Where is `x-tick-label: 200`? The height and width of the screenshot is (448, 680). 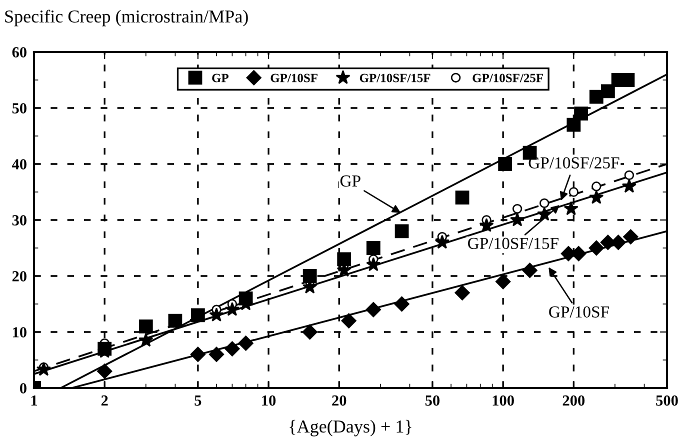
x-tick-label: 200 is located at coordinates (573, 400).